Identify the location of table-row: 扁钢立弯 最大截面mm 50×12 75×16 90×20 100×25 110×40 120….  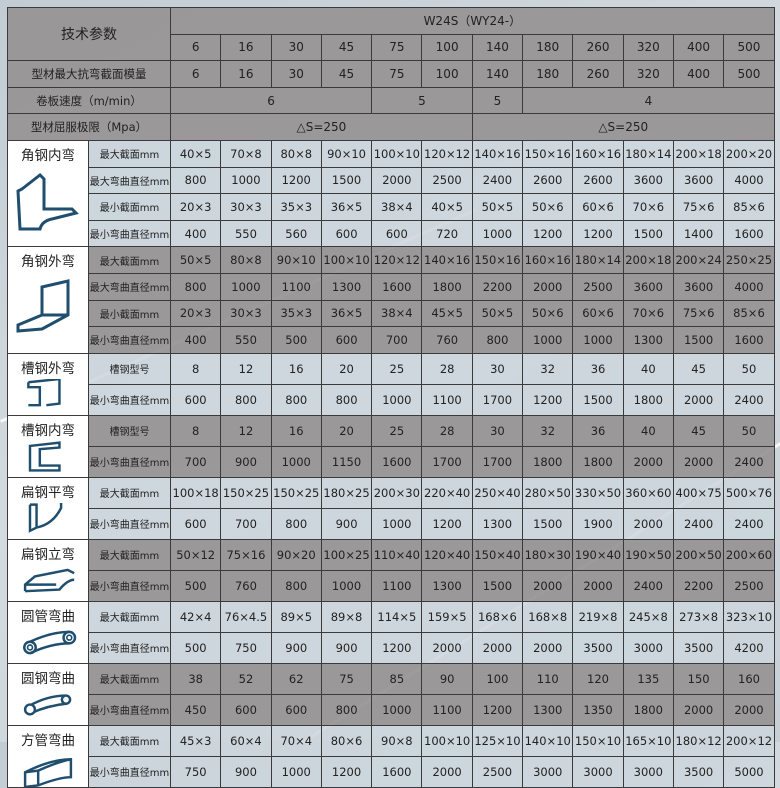
(391, 570).